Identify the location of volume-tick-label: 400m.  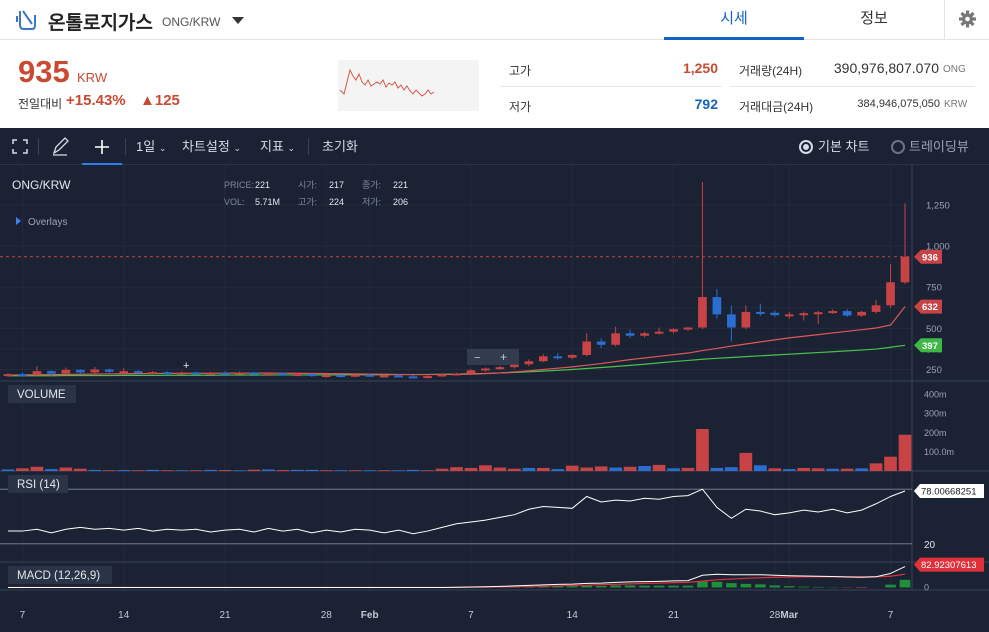
(935, 395).